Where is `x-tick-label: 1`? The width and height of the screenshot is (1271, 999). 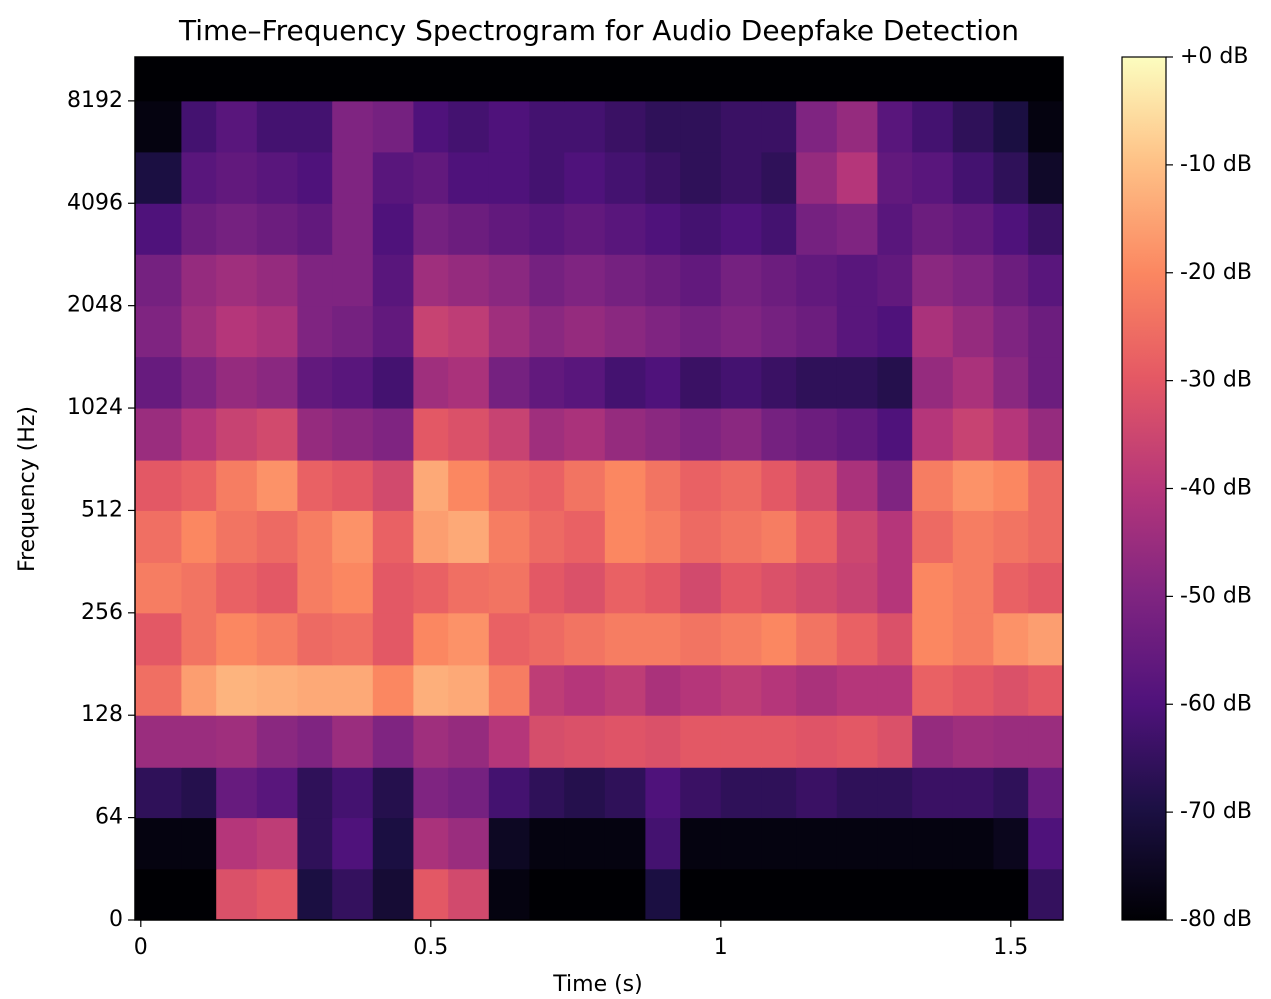
x-tick-label: 1 is located at coordinates (721, 947).